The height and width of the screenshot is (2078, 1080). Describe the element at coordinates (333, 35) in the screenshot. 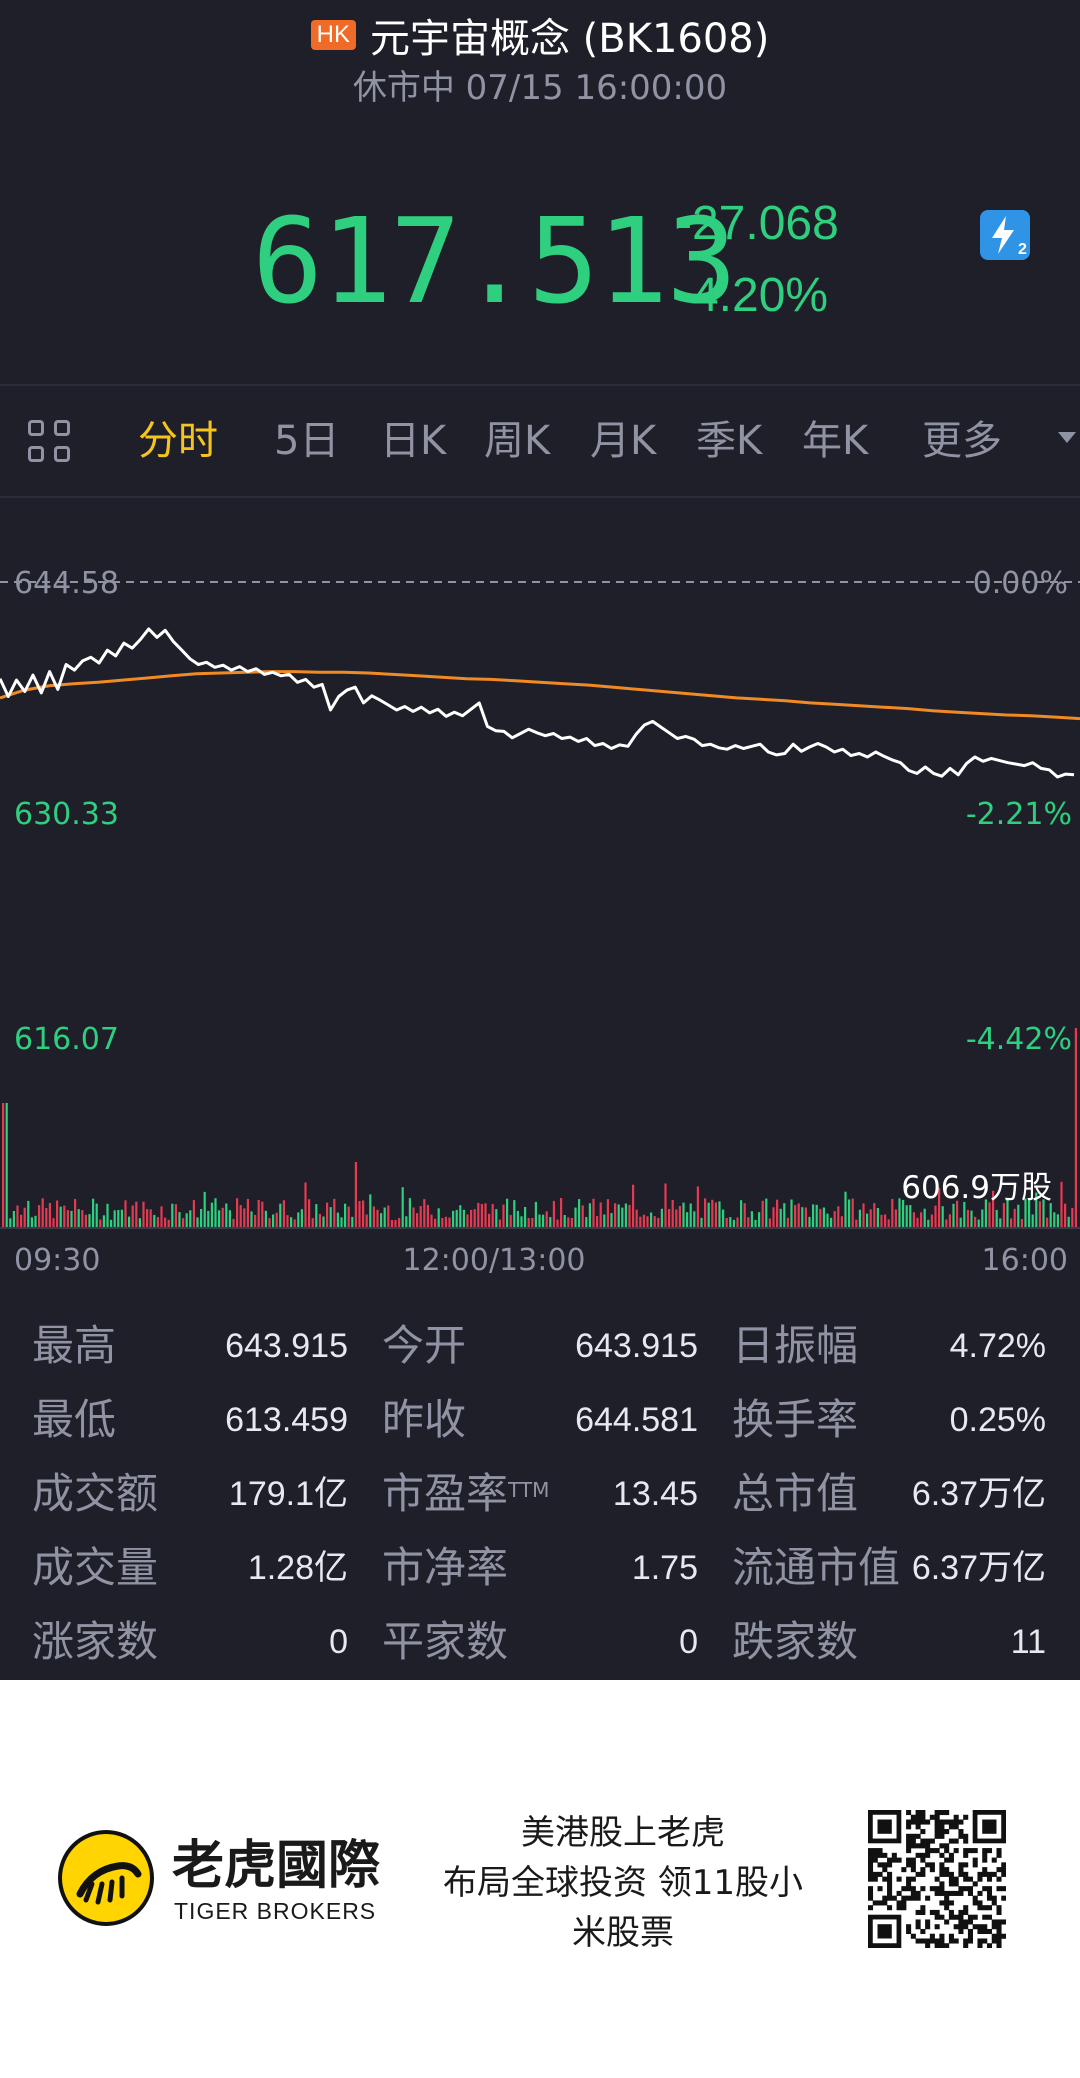

I see `market-badge: HK` at that location.